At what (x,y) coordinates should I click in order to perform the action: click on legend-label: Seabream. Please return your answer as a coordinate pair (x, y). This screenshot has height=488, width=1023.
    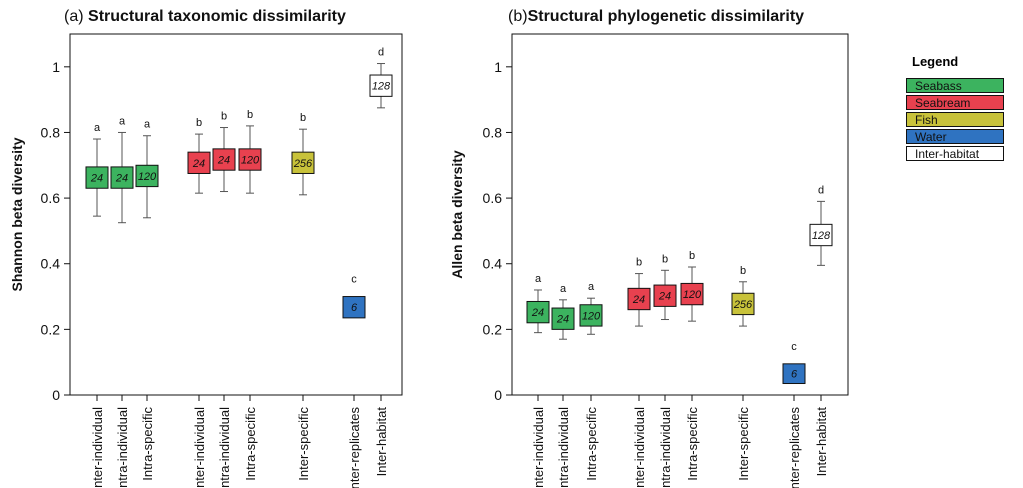
    Looking at the image, I should click on (943, 103).